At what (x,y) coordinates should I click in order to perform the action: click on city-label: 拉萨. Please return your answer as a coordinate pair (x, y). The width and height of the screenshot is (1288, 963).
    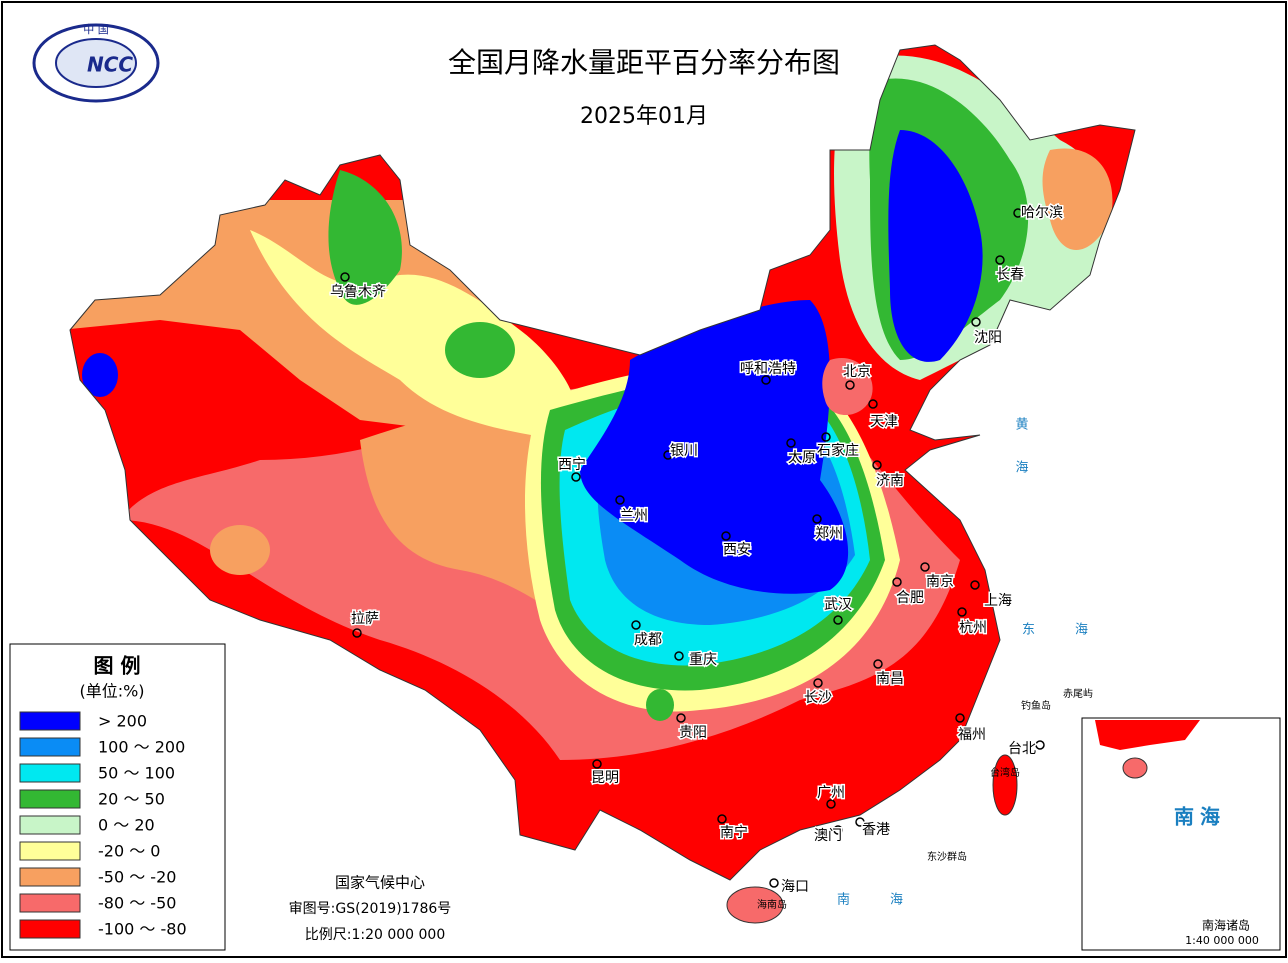
    Looking at the image, I should click on (365, 619).